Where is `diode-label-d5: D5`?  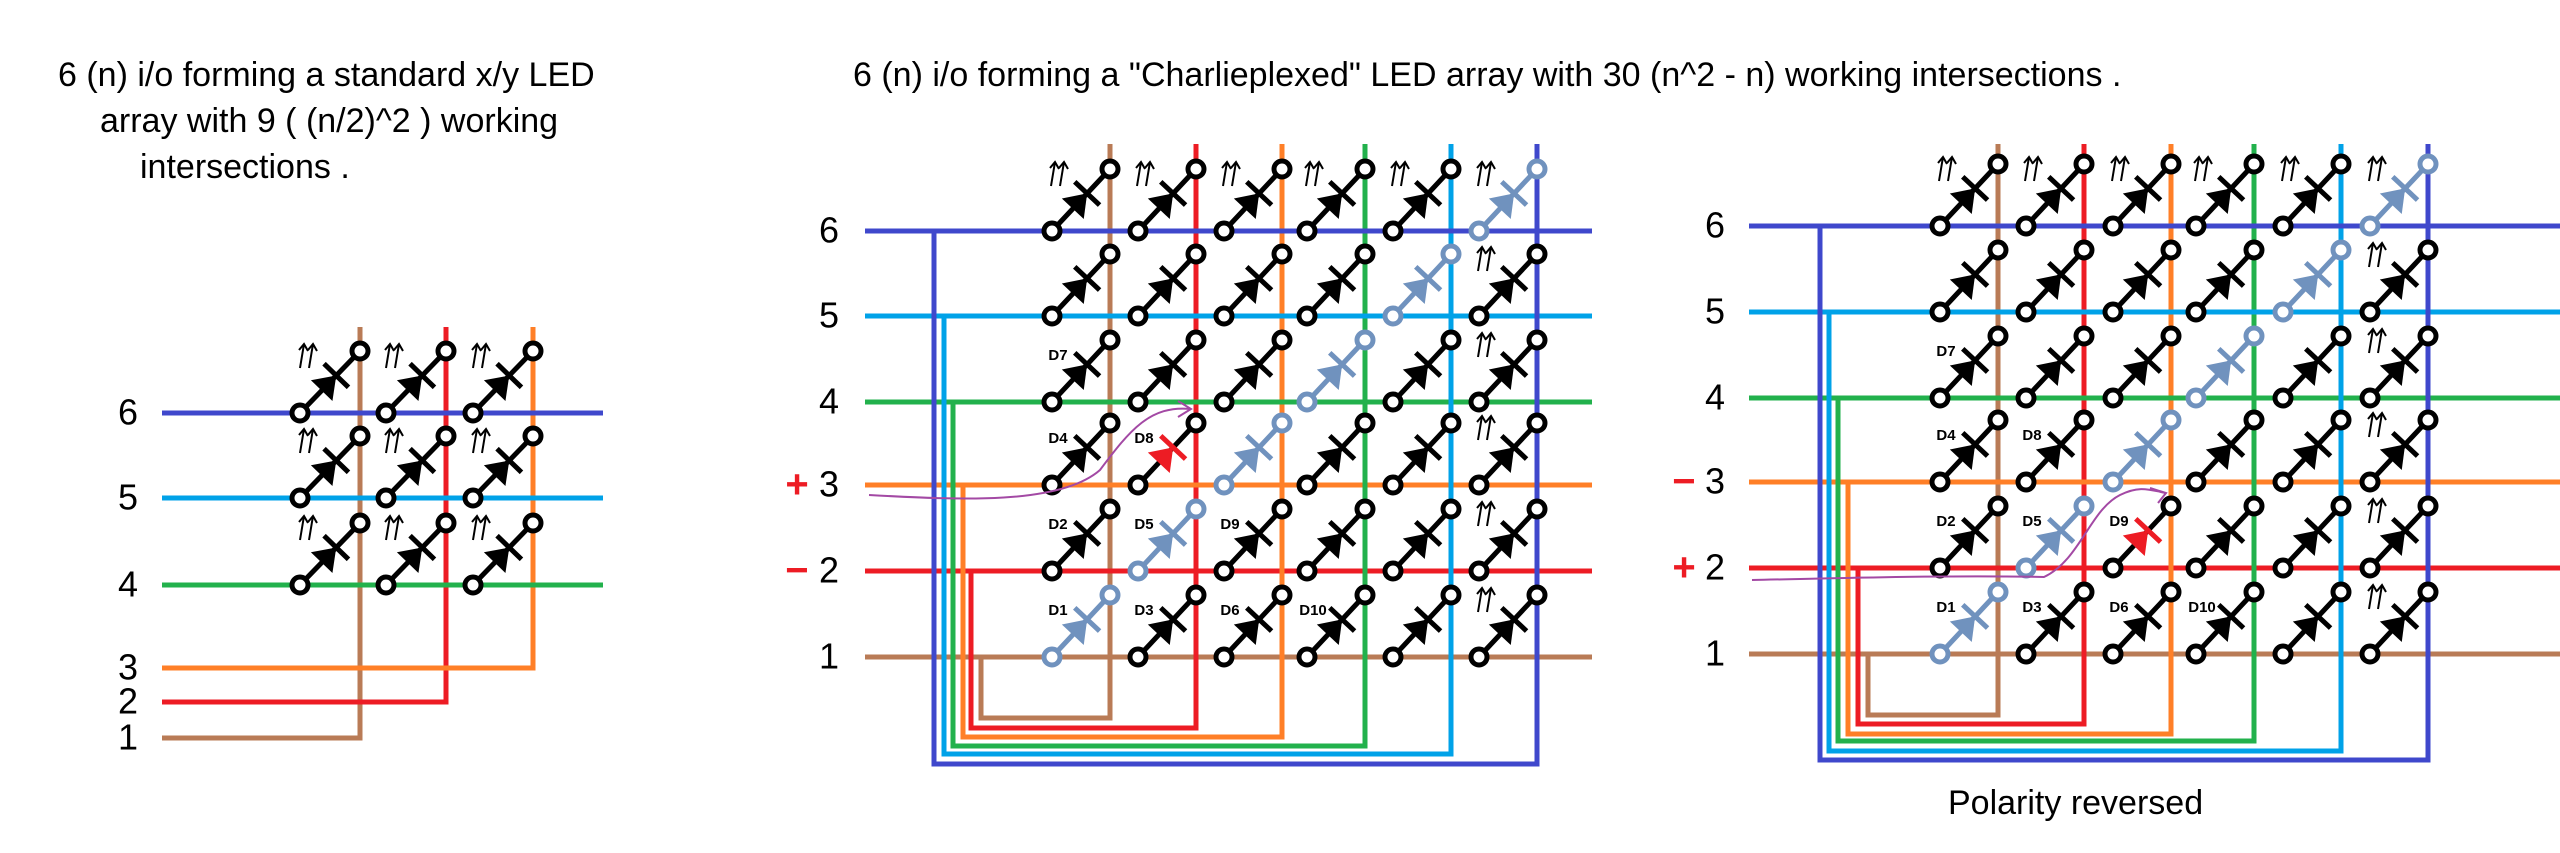 diode-label-d5: D5 is located at coordinates (2031, 521).